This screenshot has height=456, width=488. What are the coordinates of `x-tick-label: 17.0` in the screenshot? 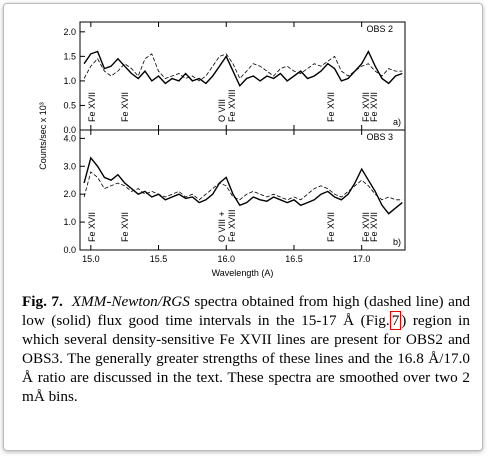 It's located at (362, 259).